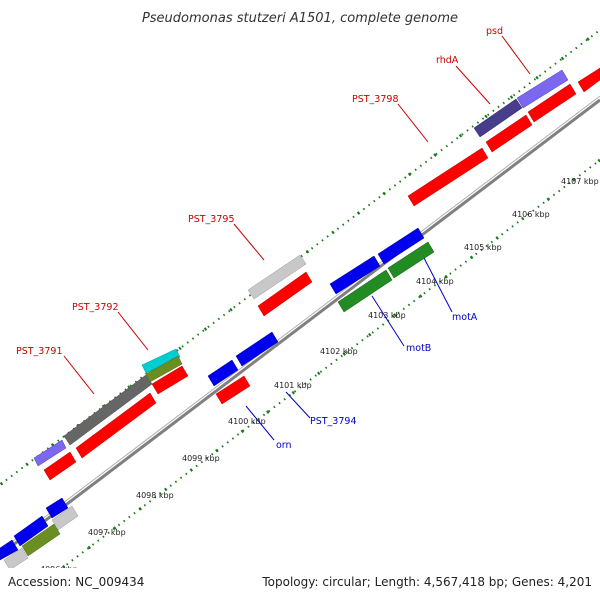 The height and width of the screenshot is (600, 600). I want to click on leader-orn, so click(260, 423).